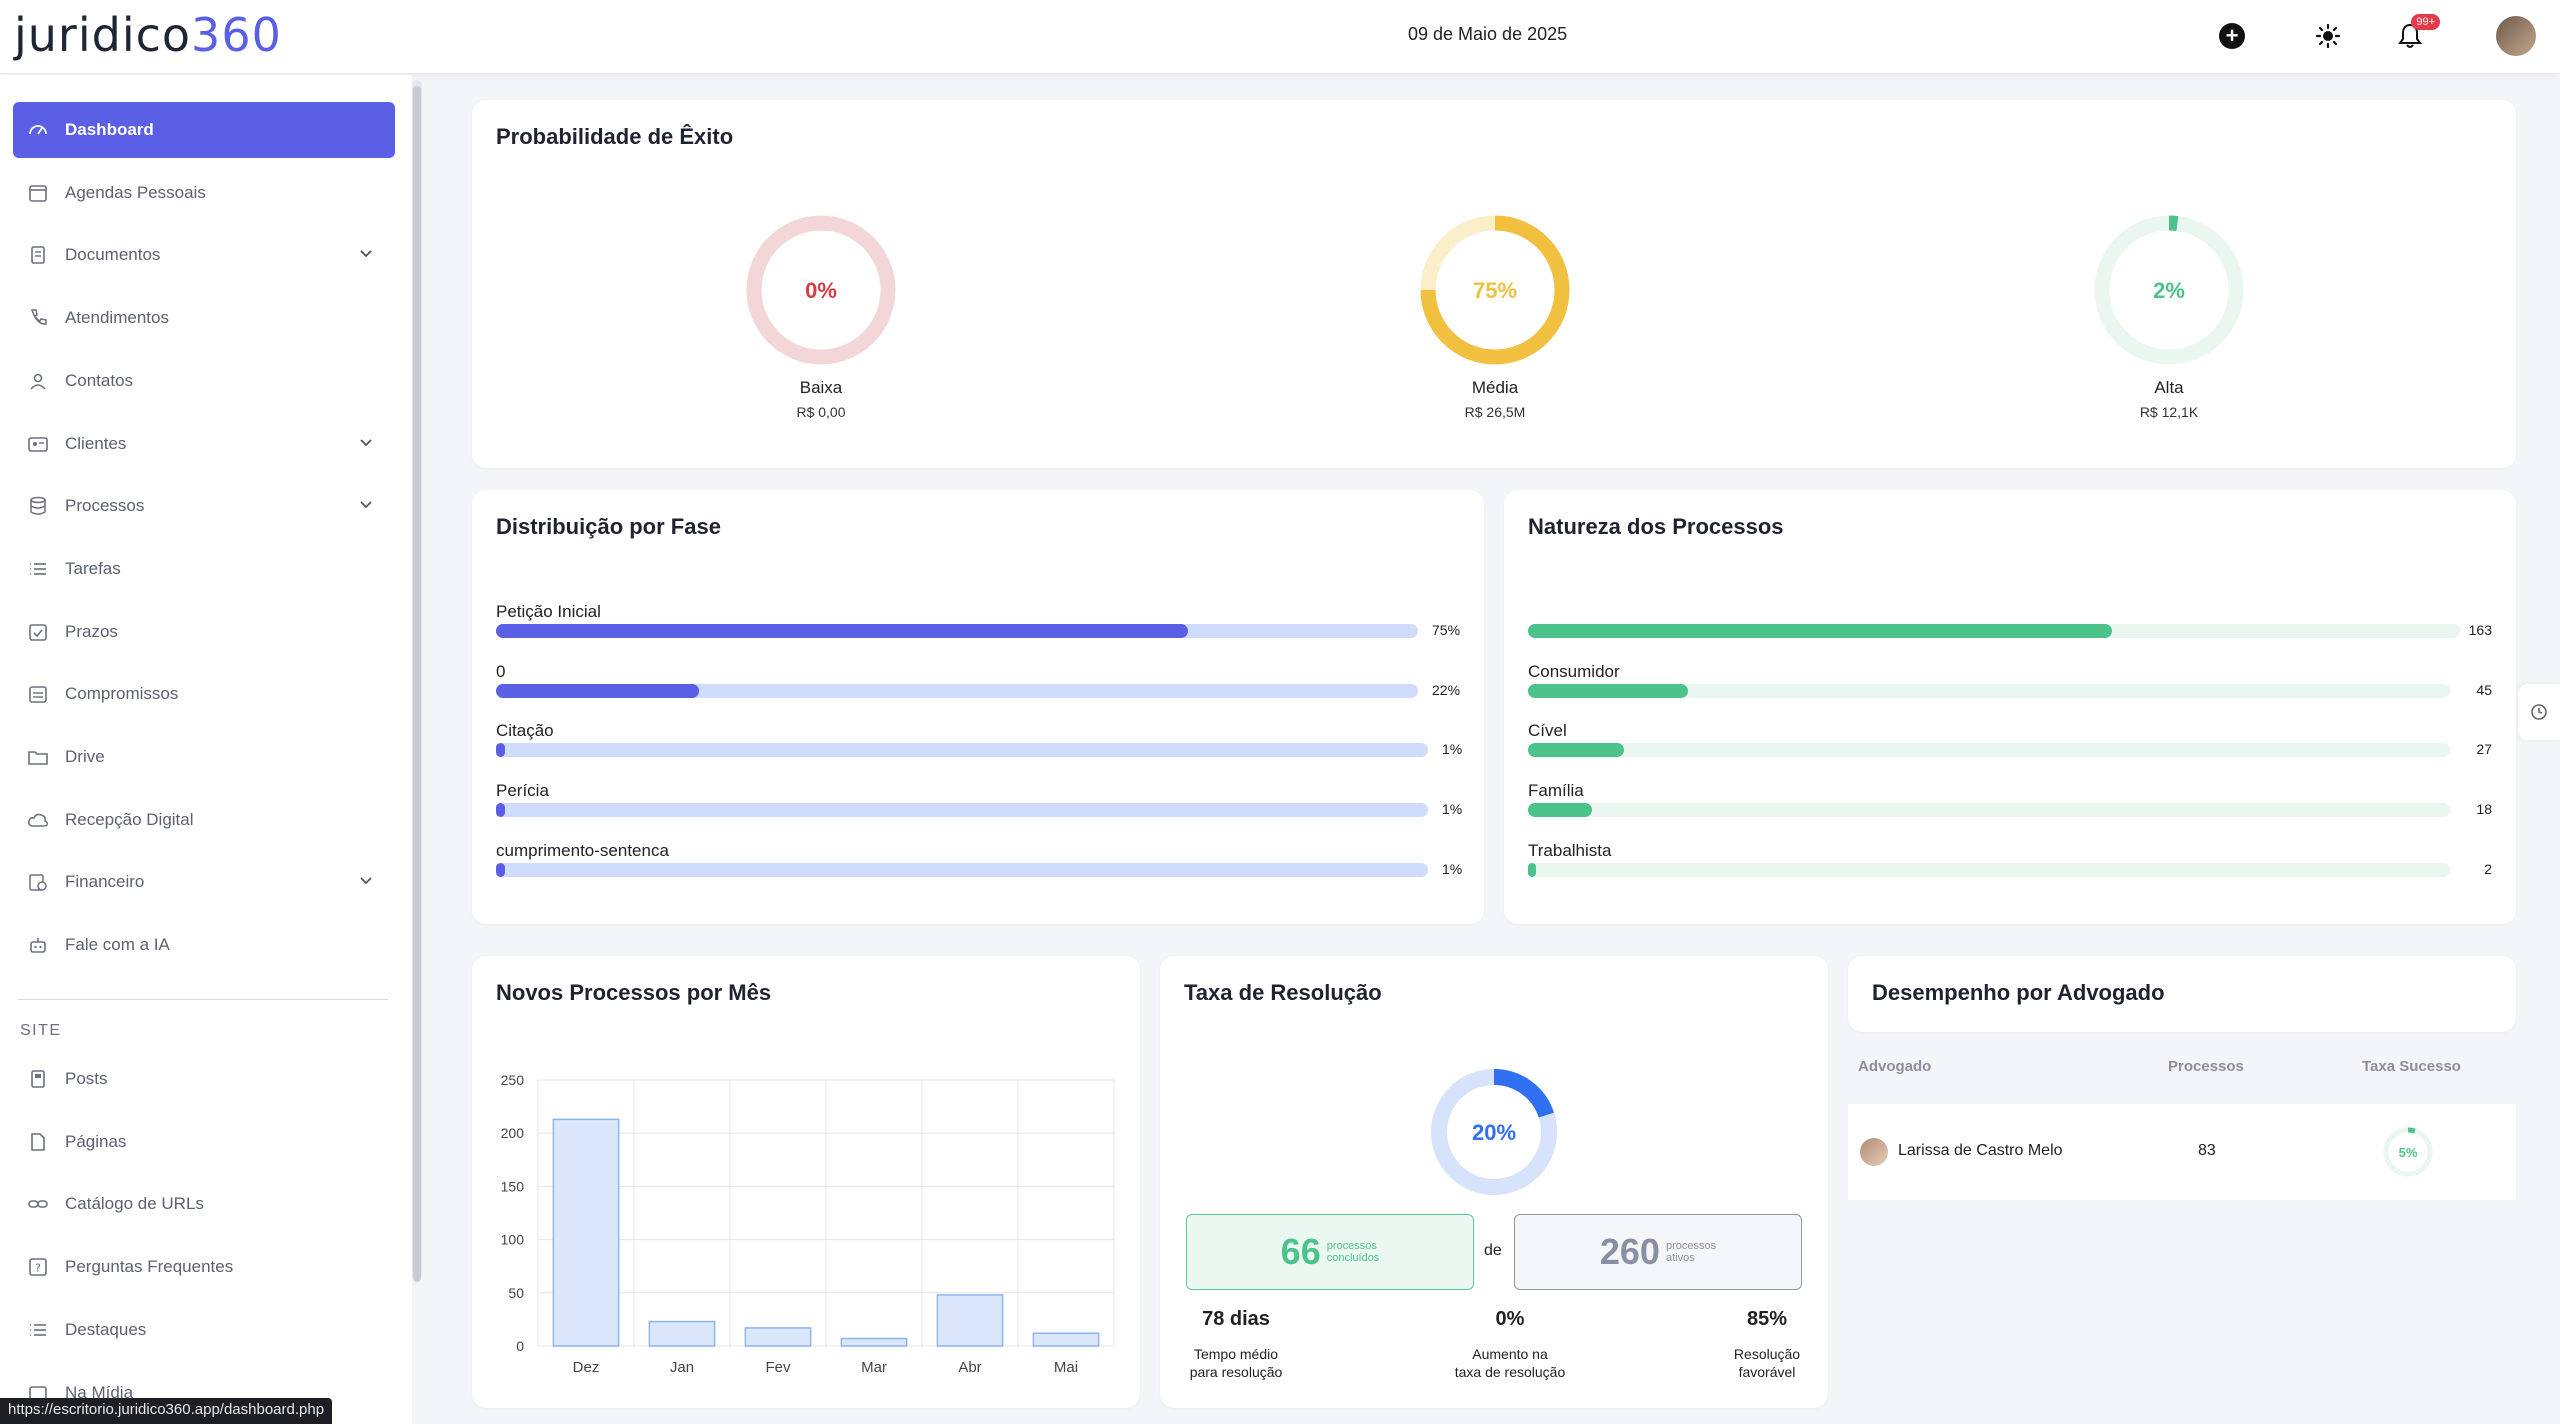 This screenshot has width=2560, height=1424. I want to click on y-tick-label: 200, so click(513, 1133).